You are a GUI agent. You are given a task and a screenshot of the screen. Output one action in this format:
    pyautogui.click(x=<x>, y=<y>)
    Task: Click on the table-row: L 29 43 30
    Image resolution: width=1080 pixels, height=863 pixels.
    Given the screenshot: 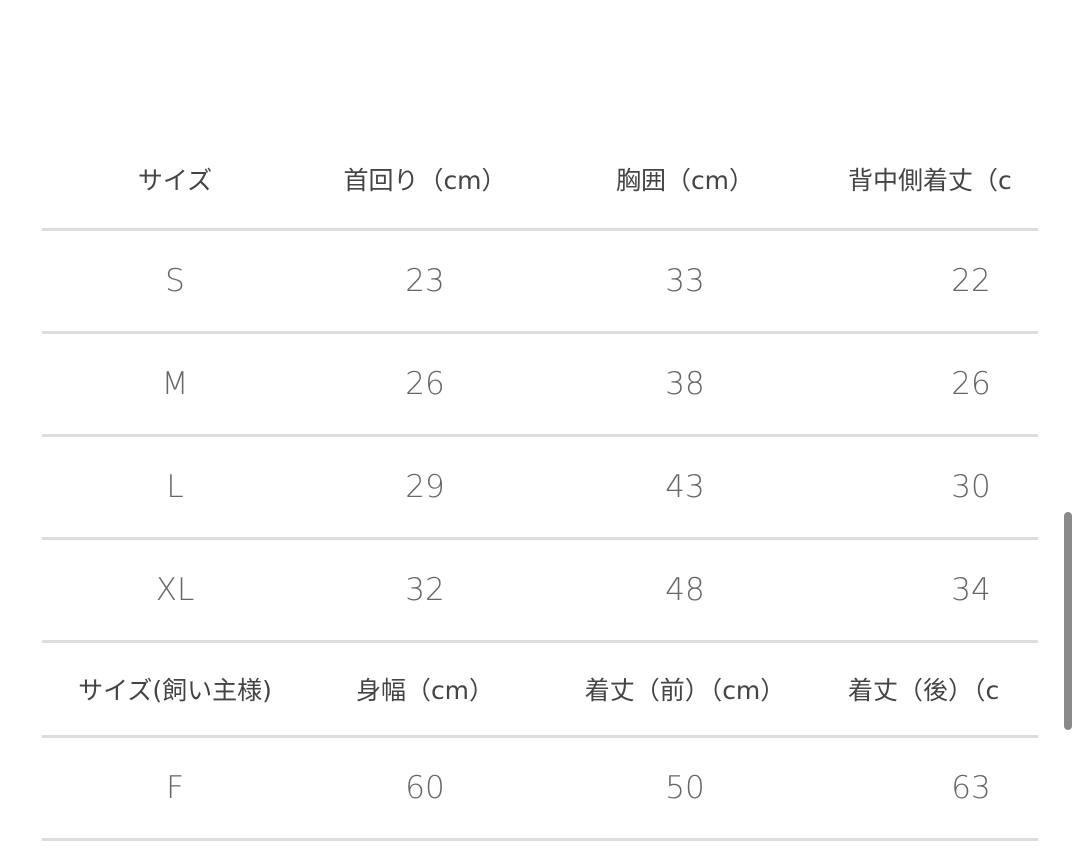 What is the action you would take?
    pyautogui.click(x=540, y=488)
    